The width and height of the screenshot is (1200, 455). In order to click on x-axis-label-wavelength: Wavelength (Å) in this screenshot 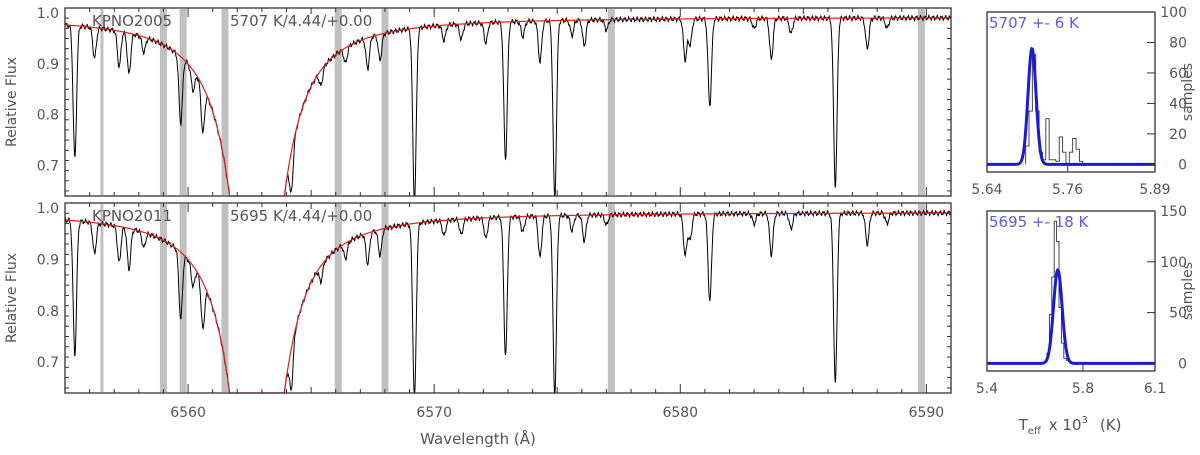, I will do `click(478, 438)`.